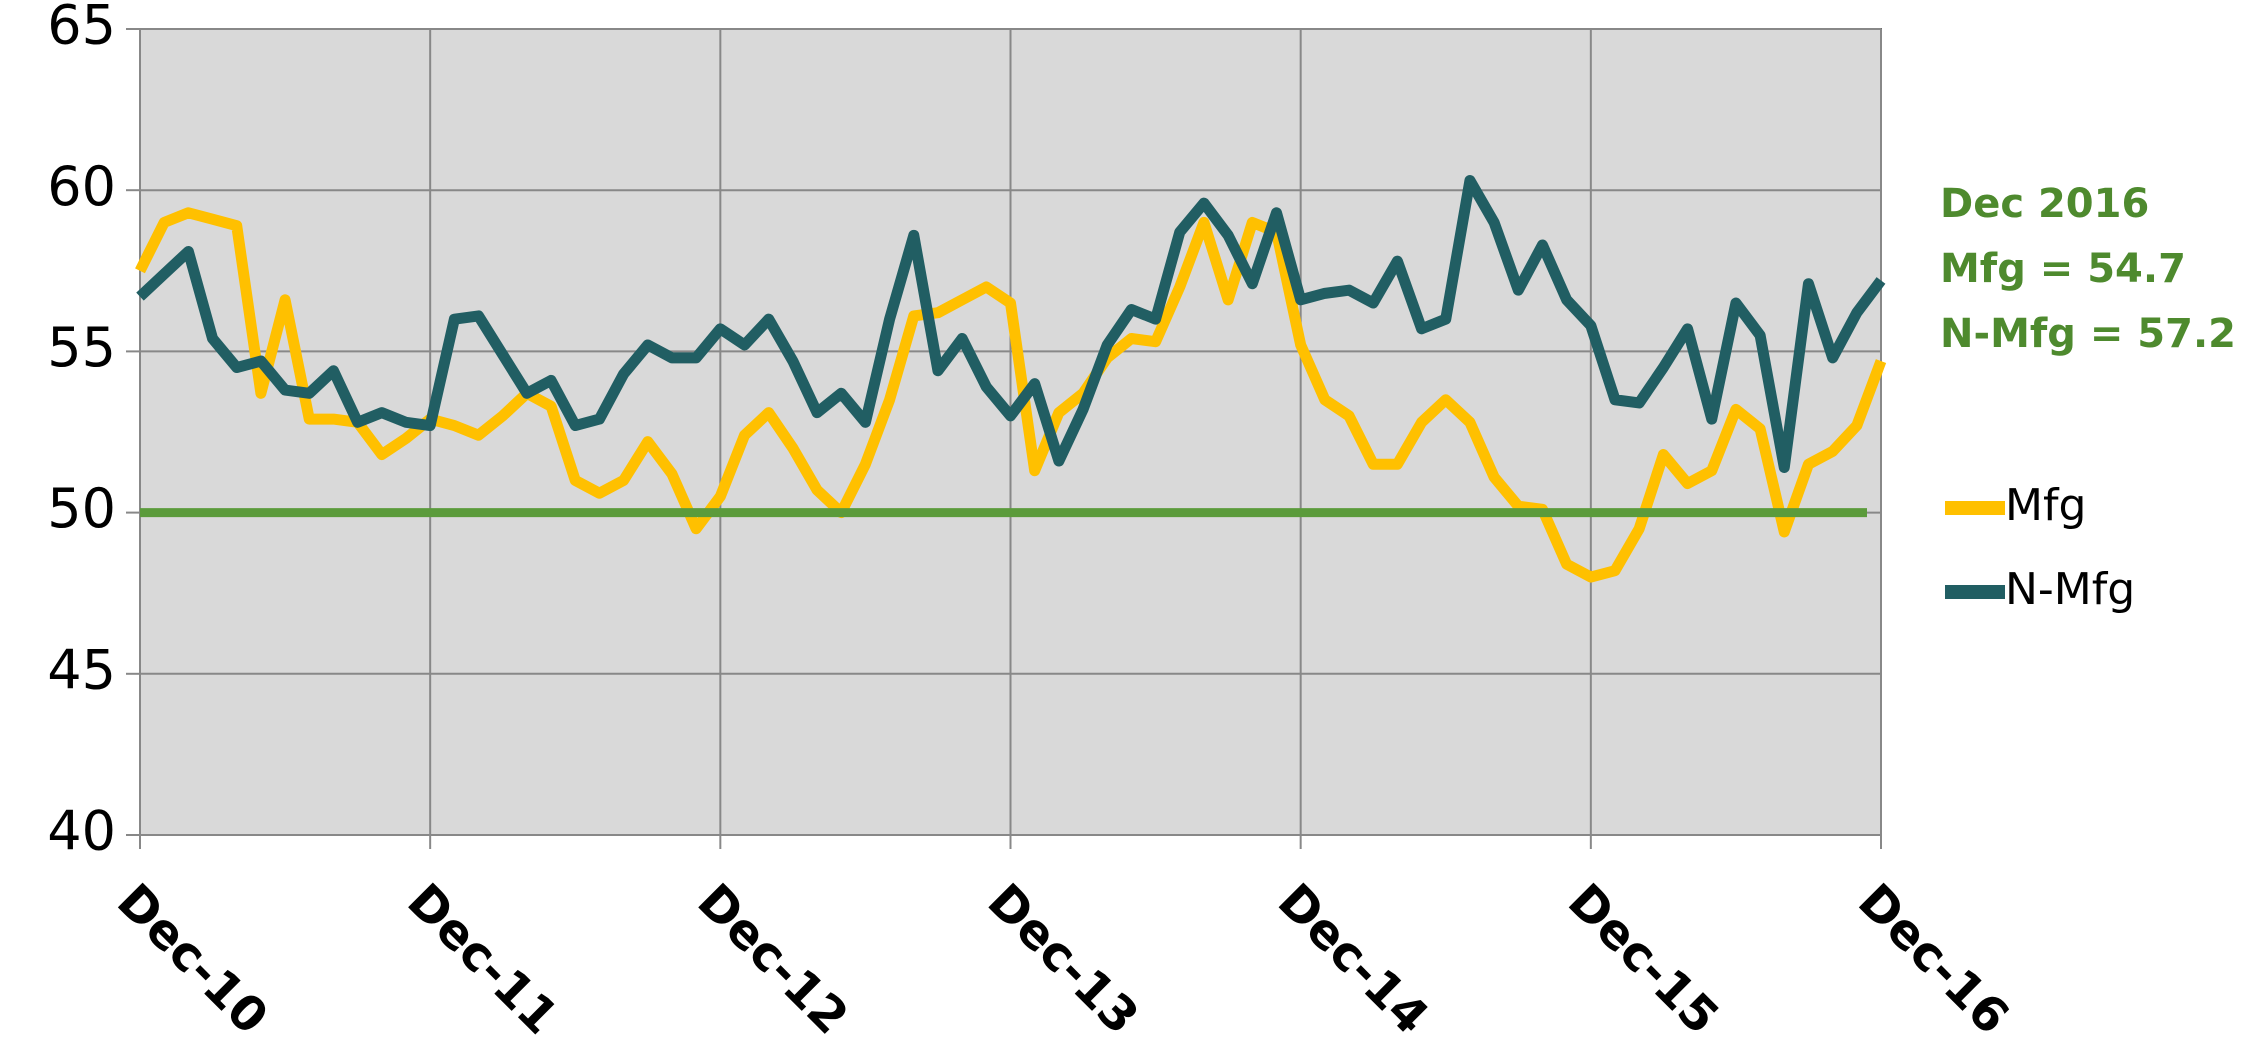 The width and height of the screenshot is (2243, 1051). I want to click on x-tick-label: Dec-10, so click(192, 959).